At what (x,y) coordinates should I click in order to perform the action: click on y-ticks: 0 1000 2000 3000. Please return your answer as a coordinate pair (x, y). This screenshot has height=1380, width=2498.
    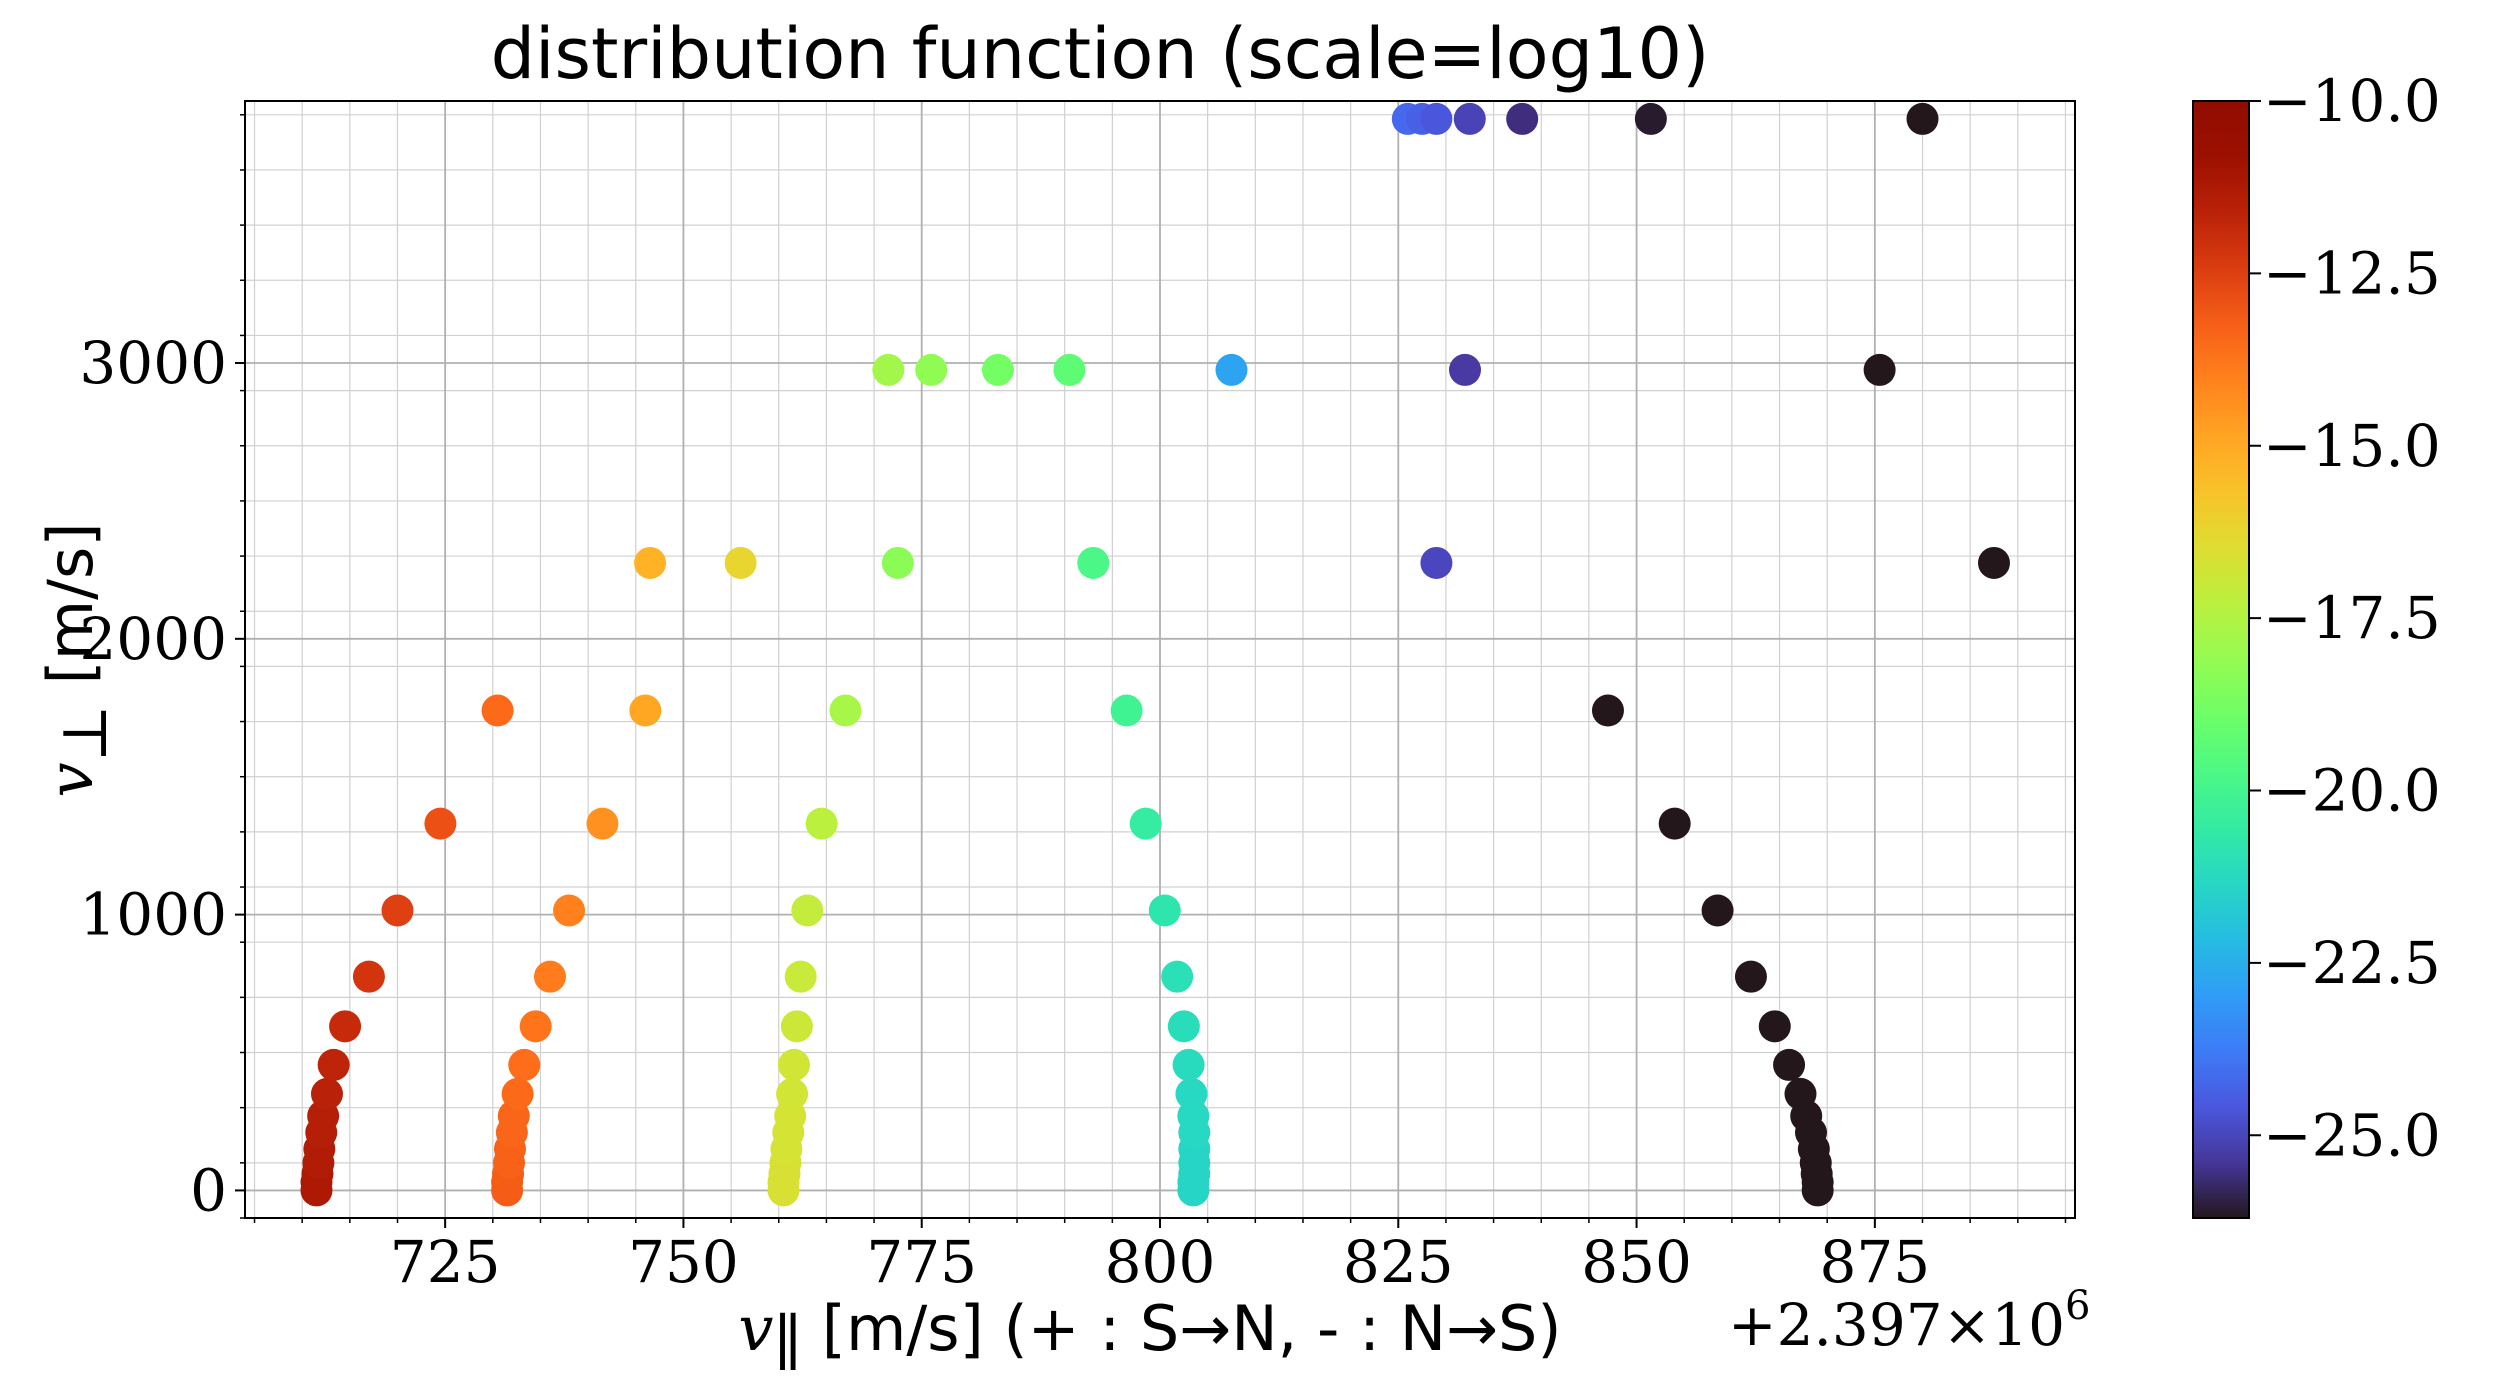
    Looking at the image, I should click on (162, 669).